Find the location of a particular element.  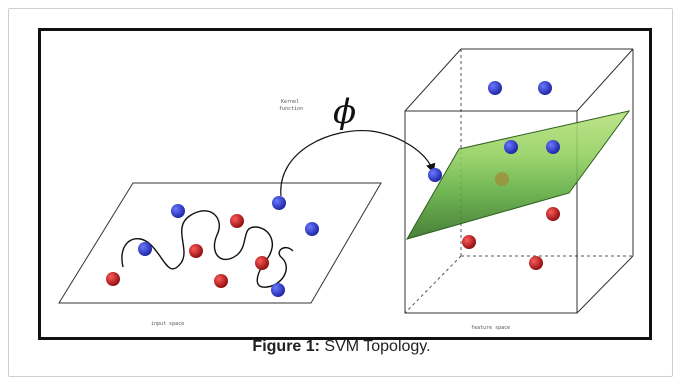

input-space-label: input space is located at coordinates (167, 324).